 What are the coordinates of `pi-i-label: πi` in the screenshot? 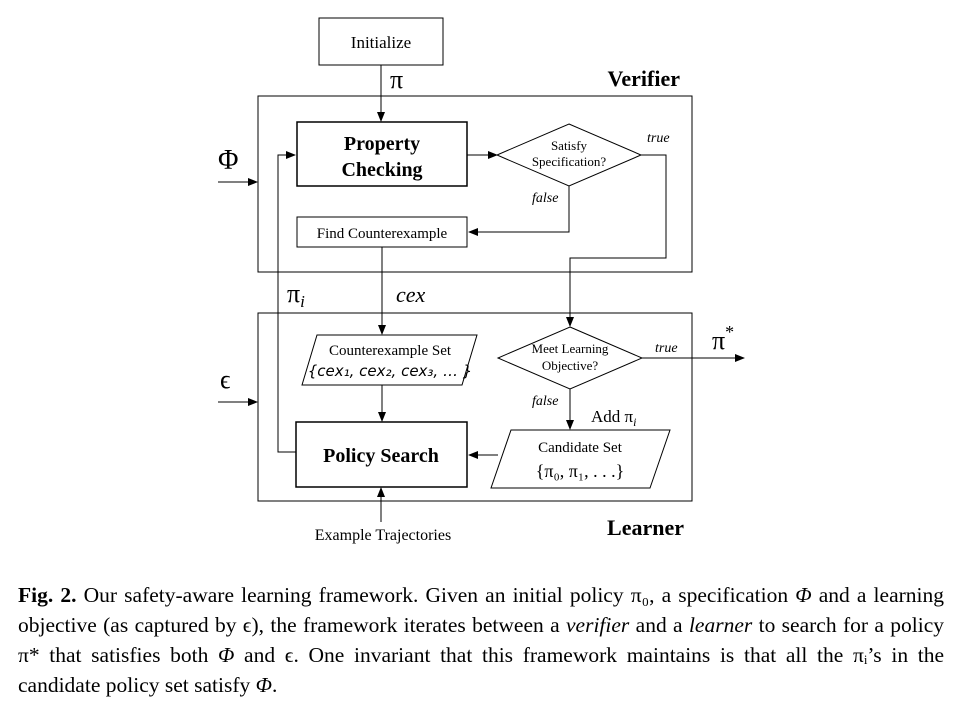 It's located at (296, 295).